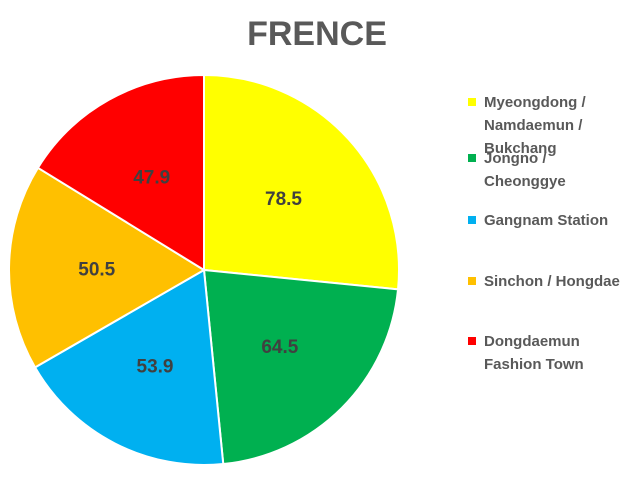  Describe the element at coordinates (317, 34) in the screenshot. I see `chart-title: FRENCE` at that location.